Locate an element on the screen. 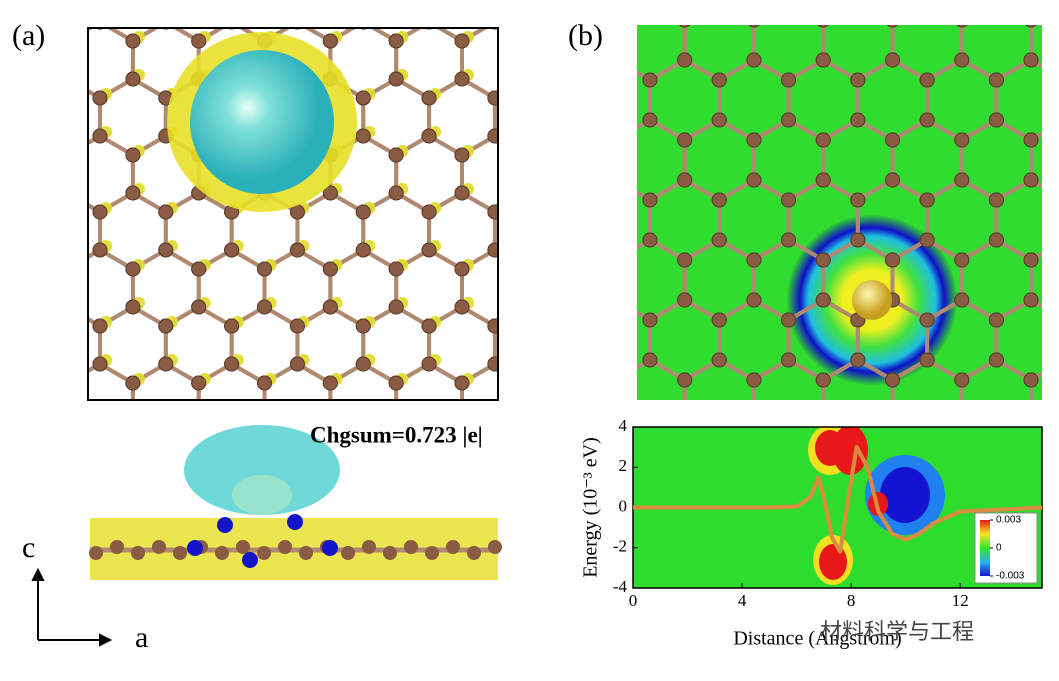 This screenshot has height=681, width=1059. panel-label: (a) is located at coordinates (28, 35).